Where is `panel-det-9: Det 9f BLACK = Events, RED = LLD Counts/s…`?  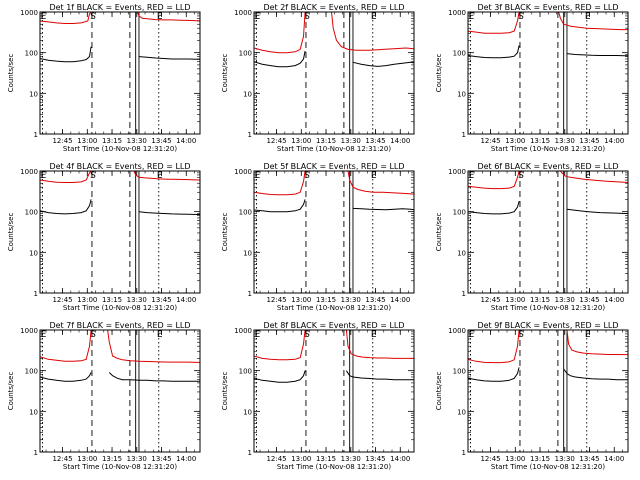 panel-det-9: Det 9f BLACK = Events, RED = LLD Counts/s… is located at coordinates (532, 396).